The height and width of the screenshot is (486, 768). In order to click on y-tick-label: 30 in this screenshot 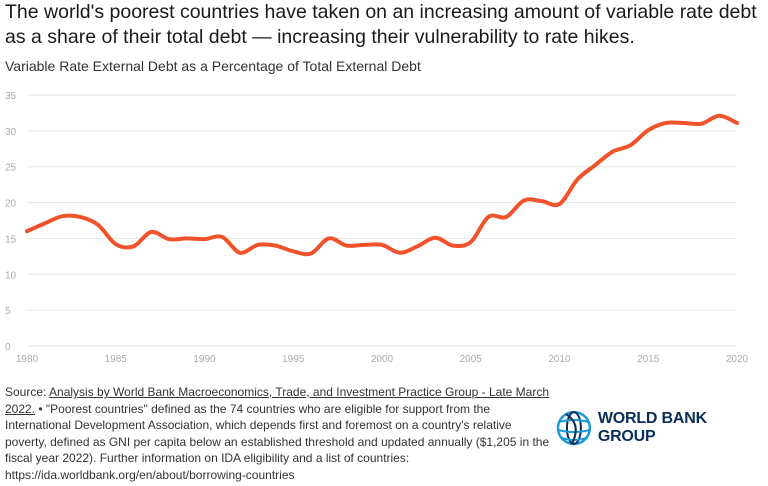, I will do `click(11, 132)`.